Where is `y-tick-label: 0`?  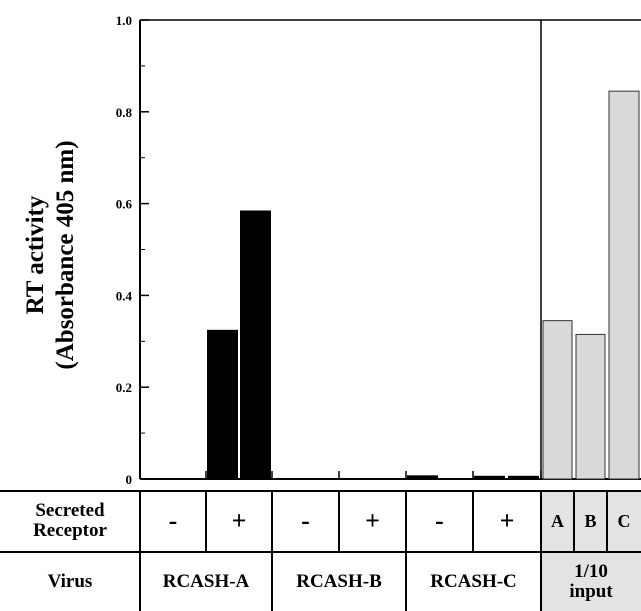 y-tick-label: 0 is located at coordinates (129, 479).